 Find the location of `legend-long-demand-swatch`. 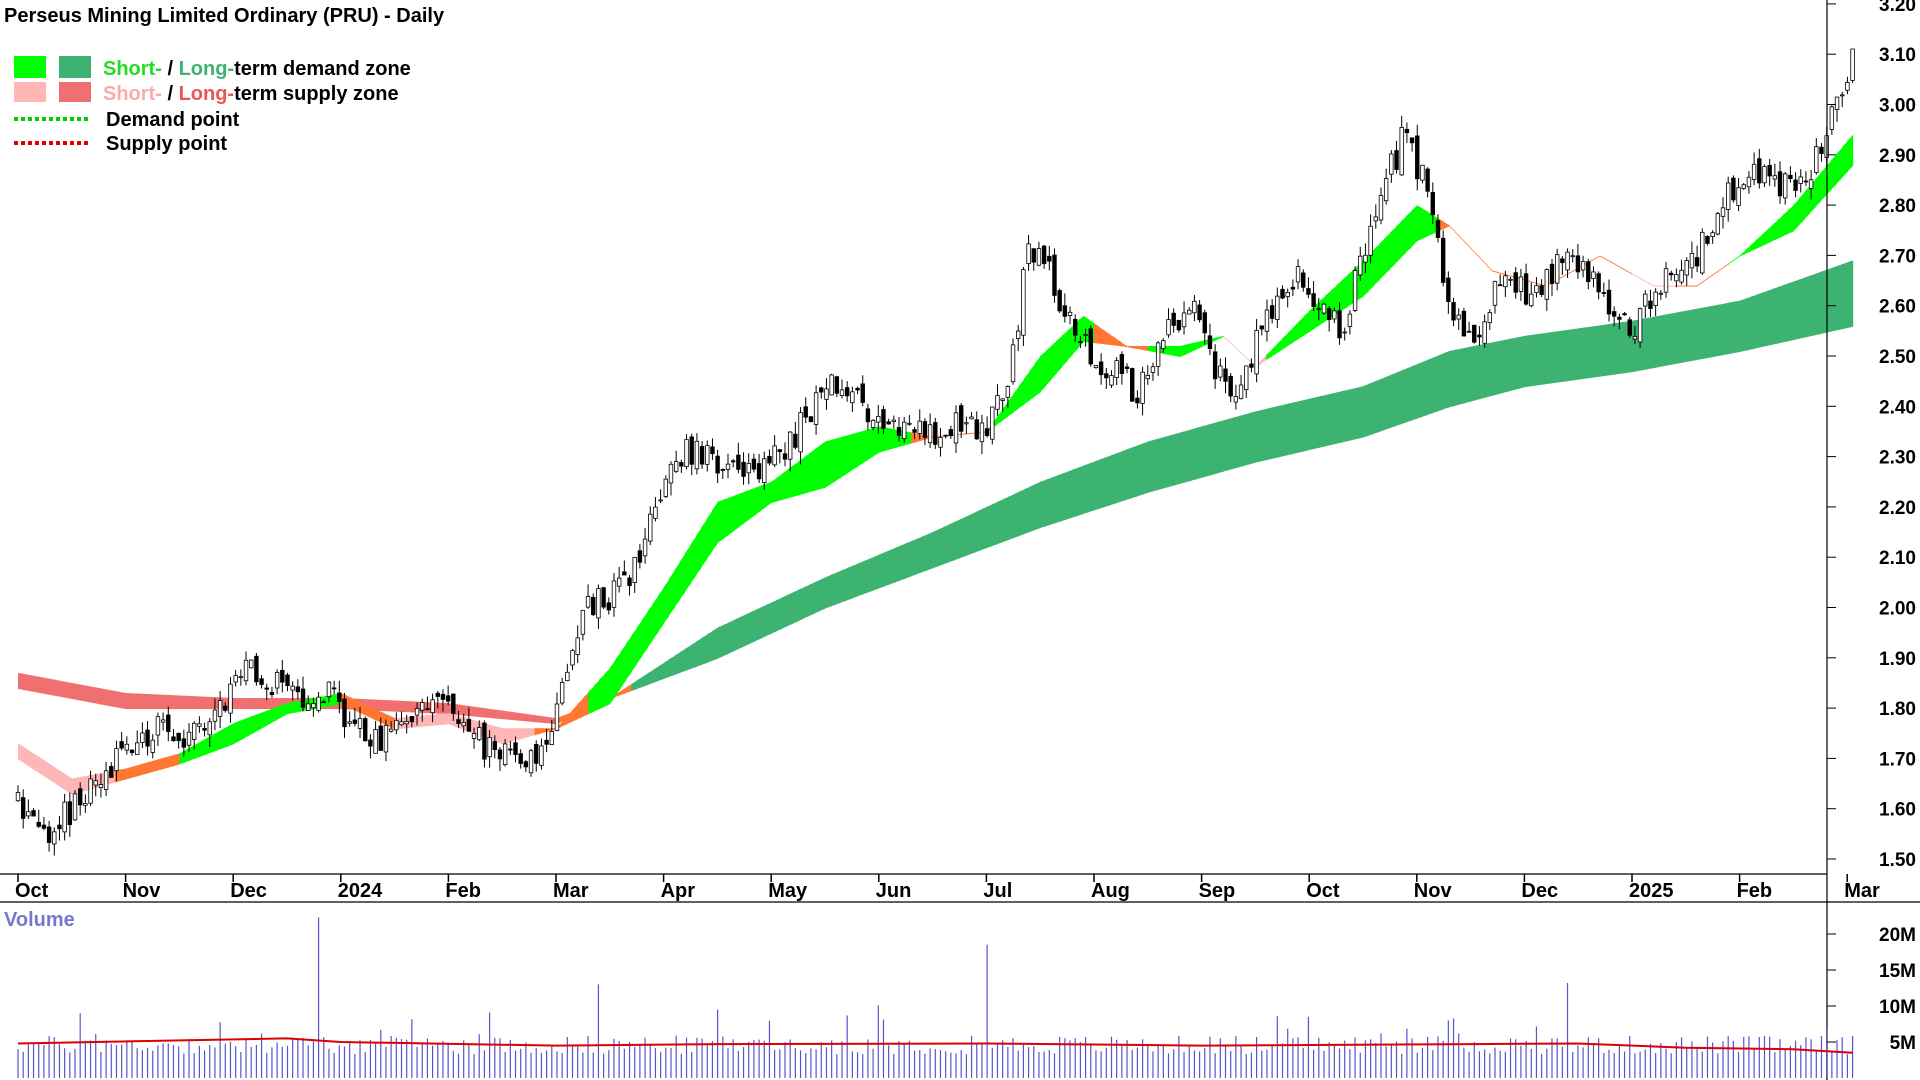

legend-long-demand-swatch is located at coordinates (75, 67).